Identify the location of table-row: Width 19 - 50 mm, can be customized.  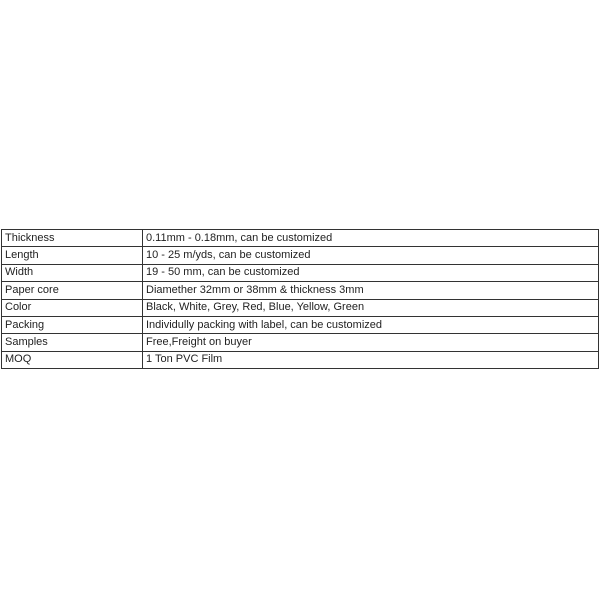
(300, 273).